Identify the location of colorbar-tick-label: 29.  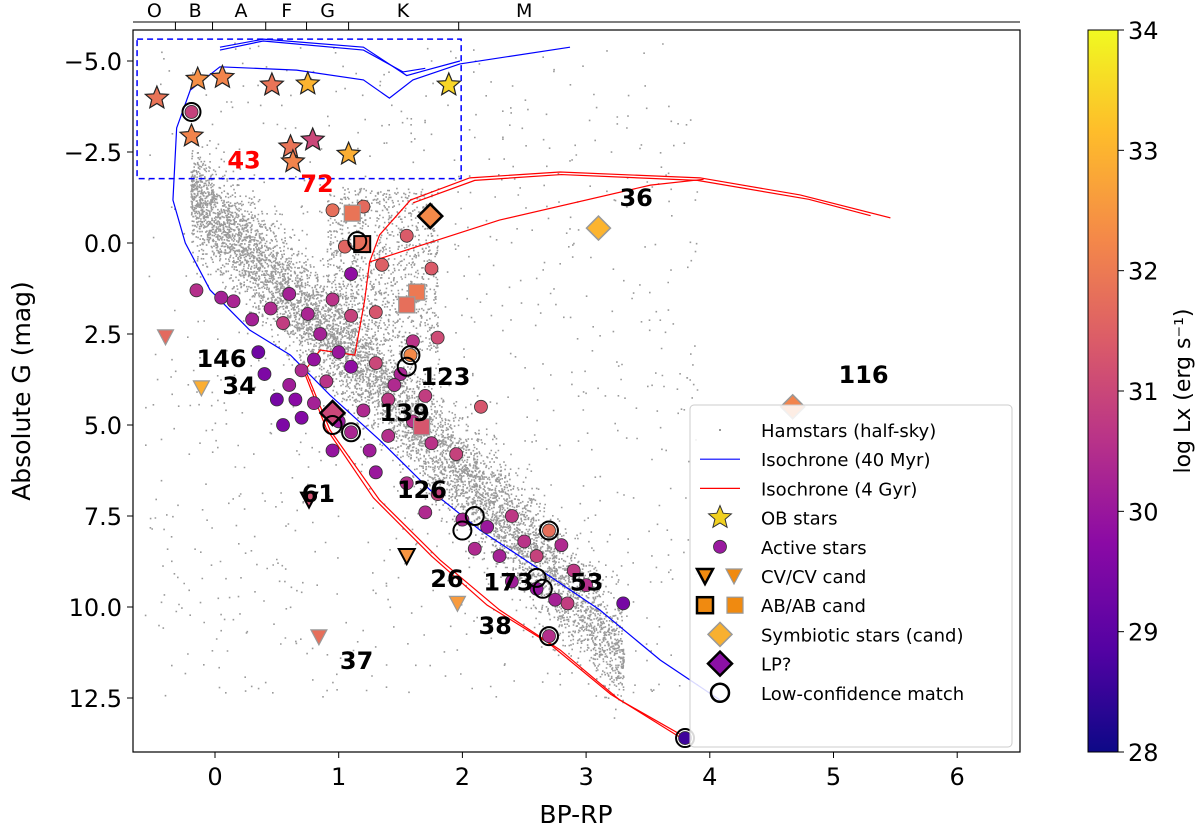
(1143, 633).